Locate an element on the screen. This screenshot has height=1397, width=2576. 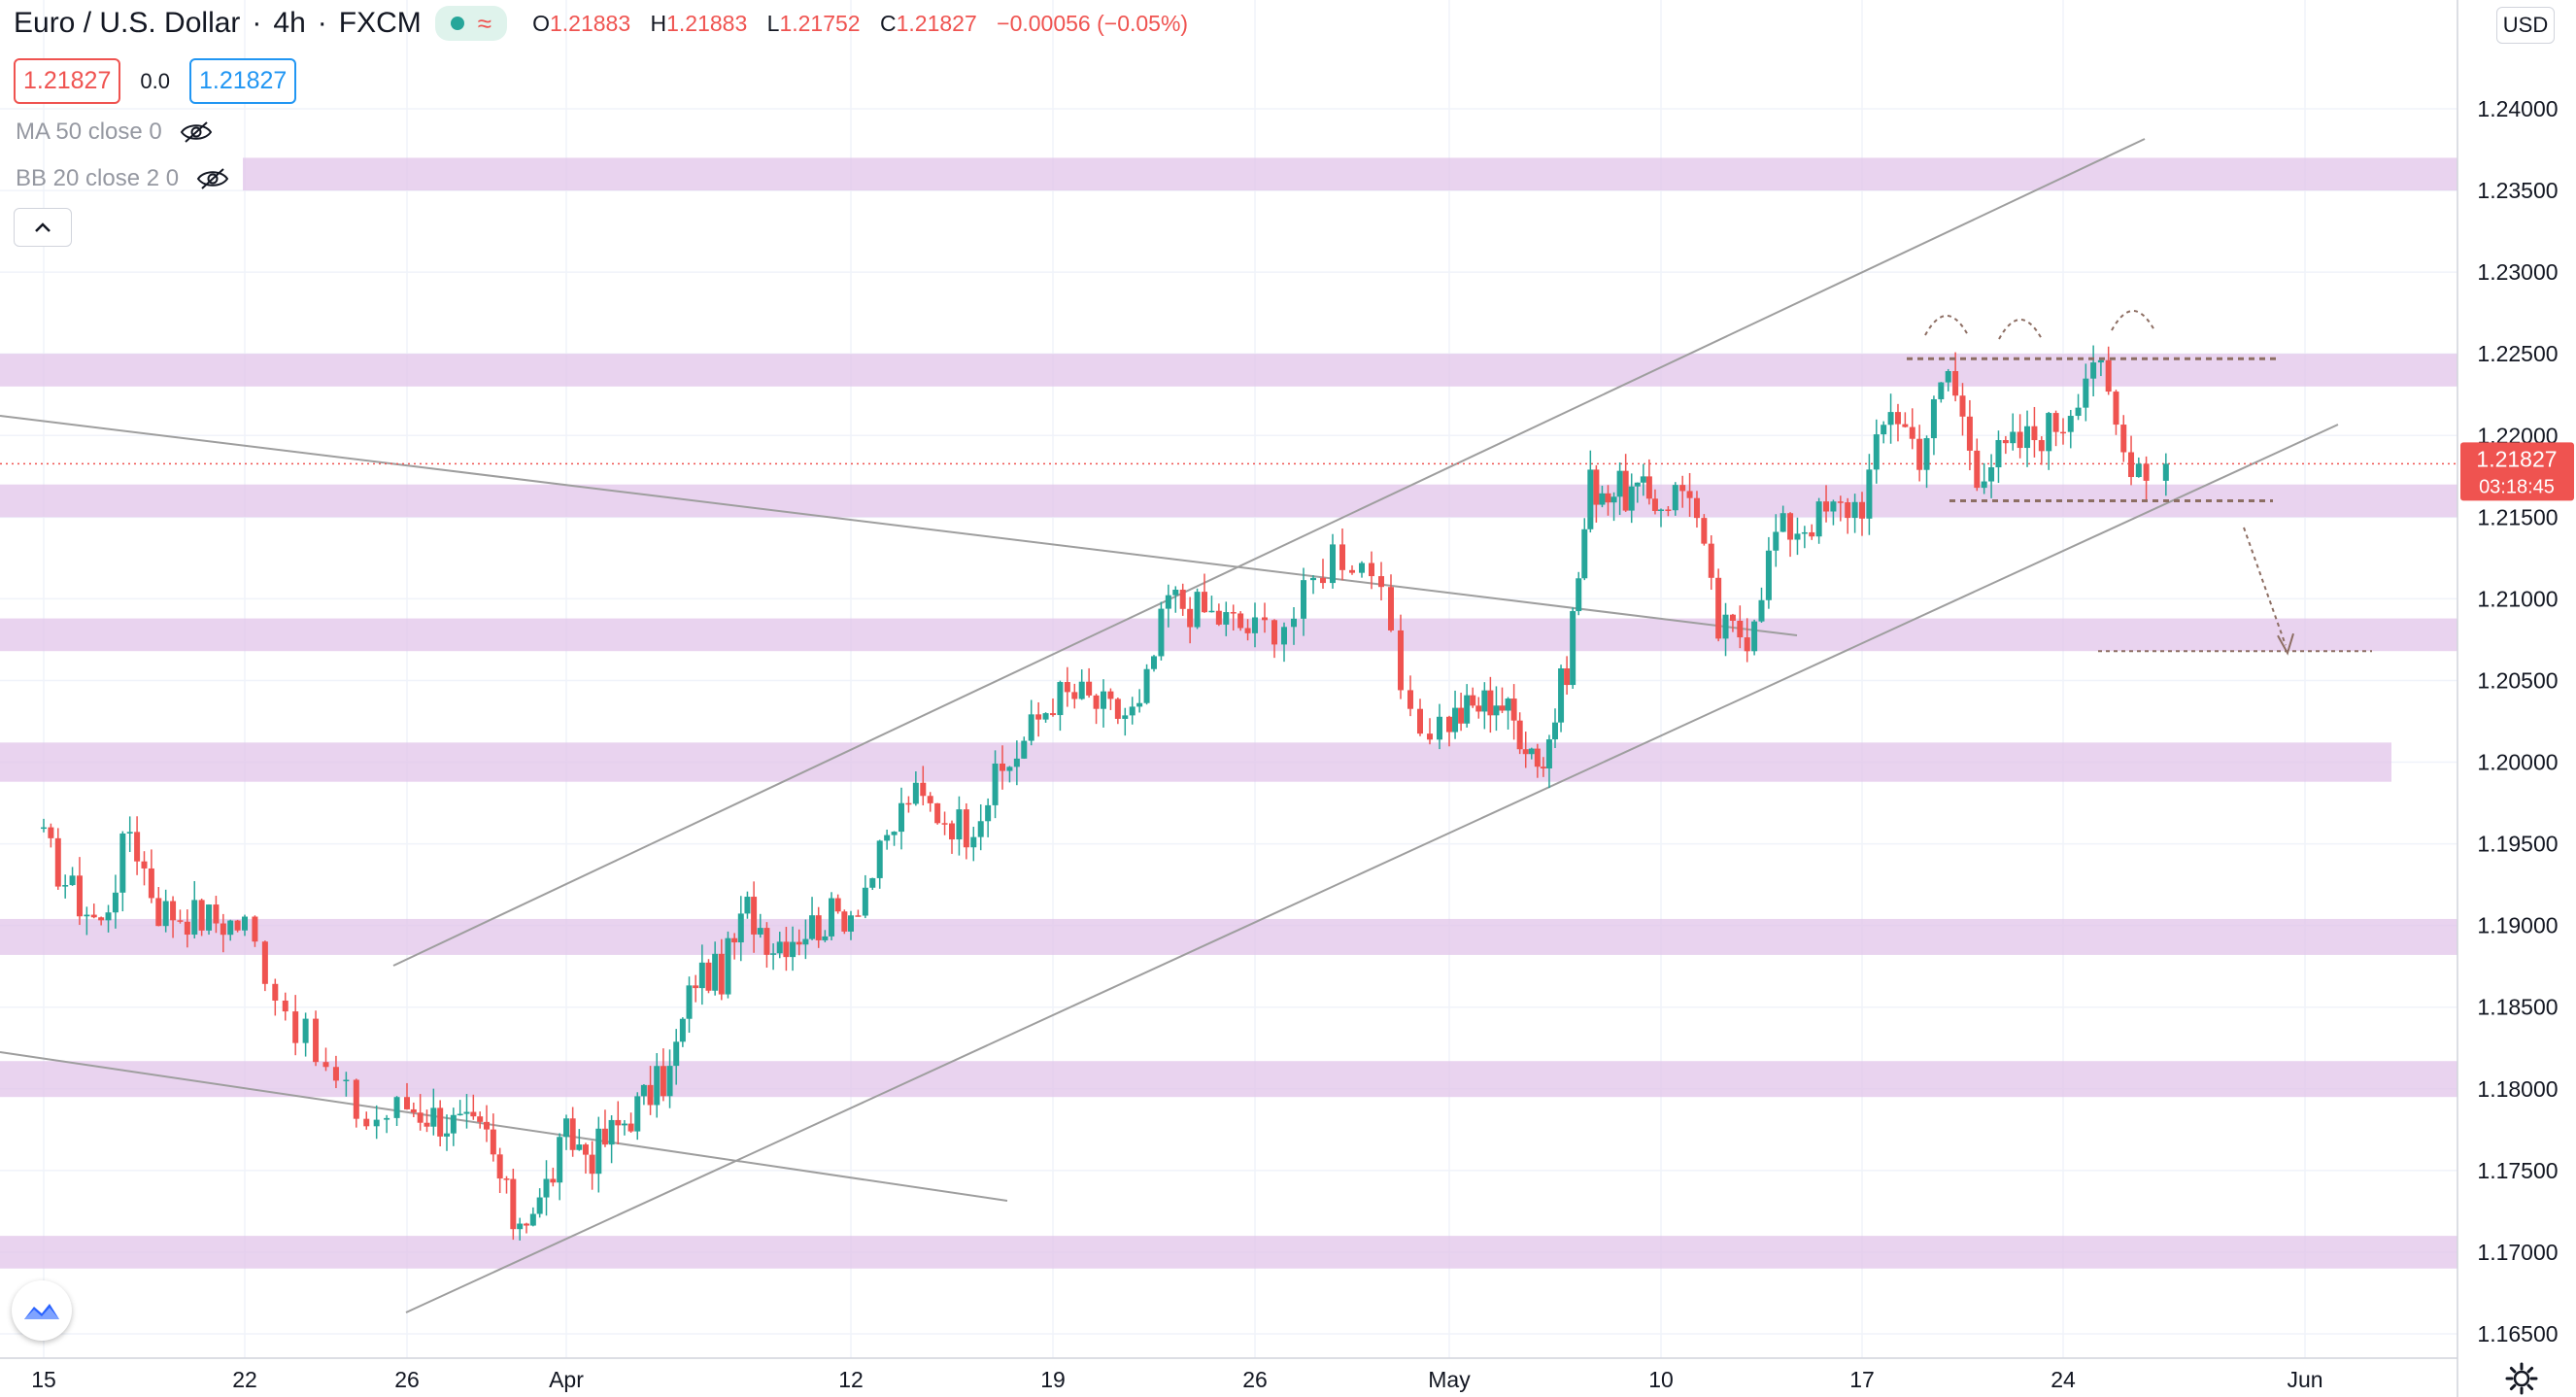
collapse-legend-button is located at coordinates (43, 227).